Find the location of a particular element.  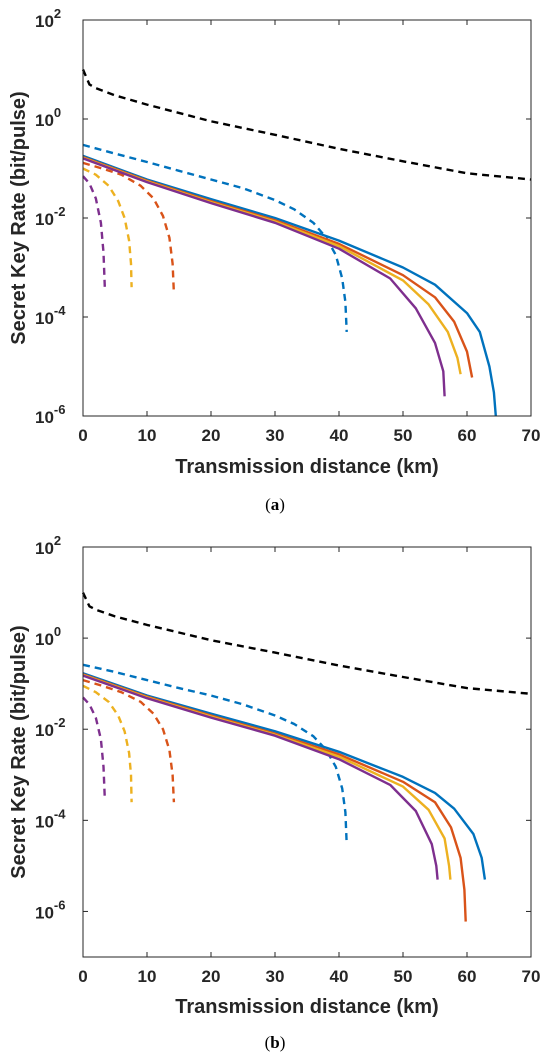

y-tick-label-a: 10⁰ is located at coordinates (48, 117).